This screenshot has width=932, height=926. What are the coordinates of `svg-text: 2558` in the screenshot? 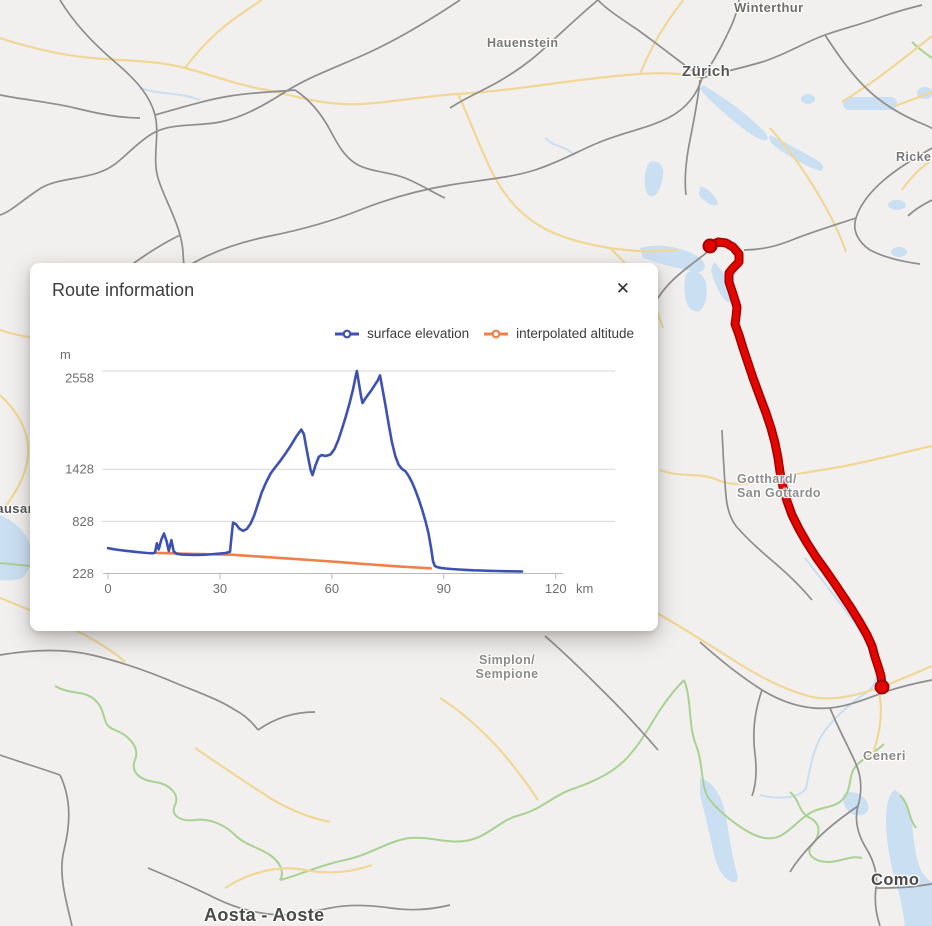 It's located at (79, 378).